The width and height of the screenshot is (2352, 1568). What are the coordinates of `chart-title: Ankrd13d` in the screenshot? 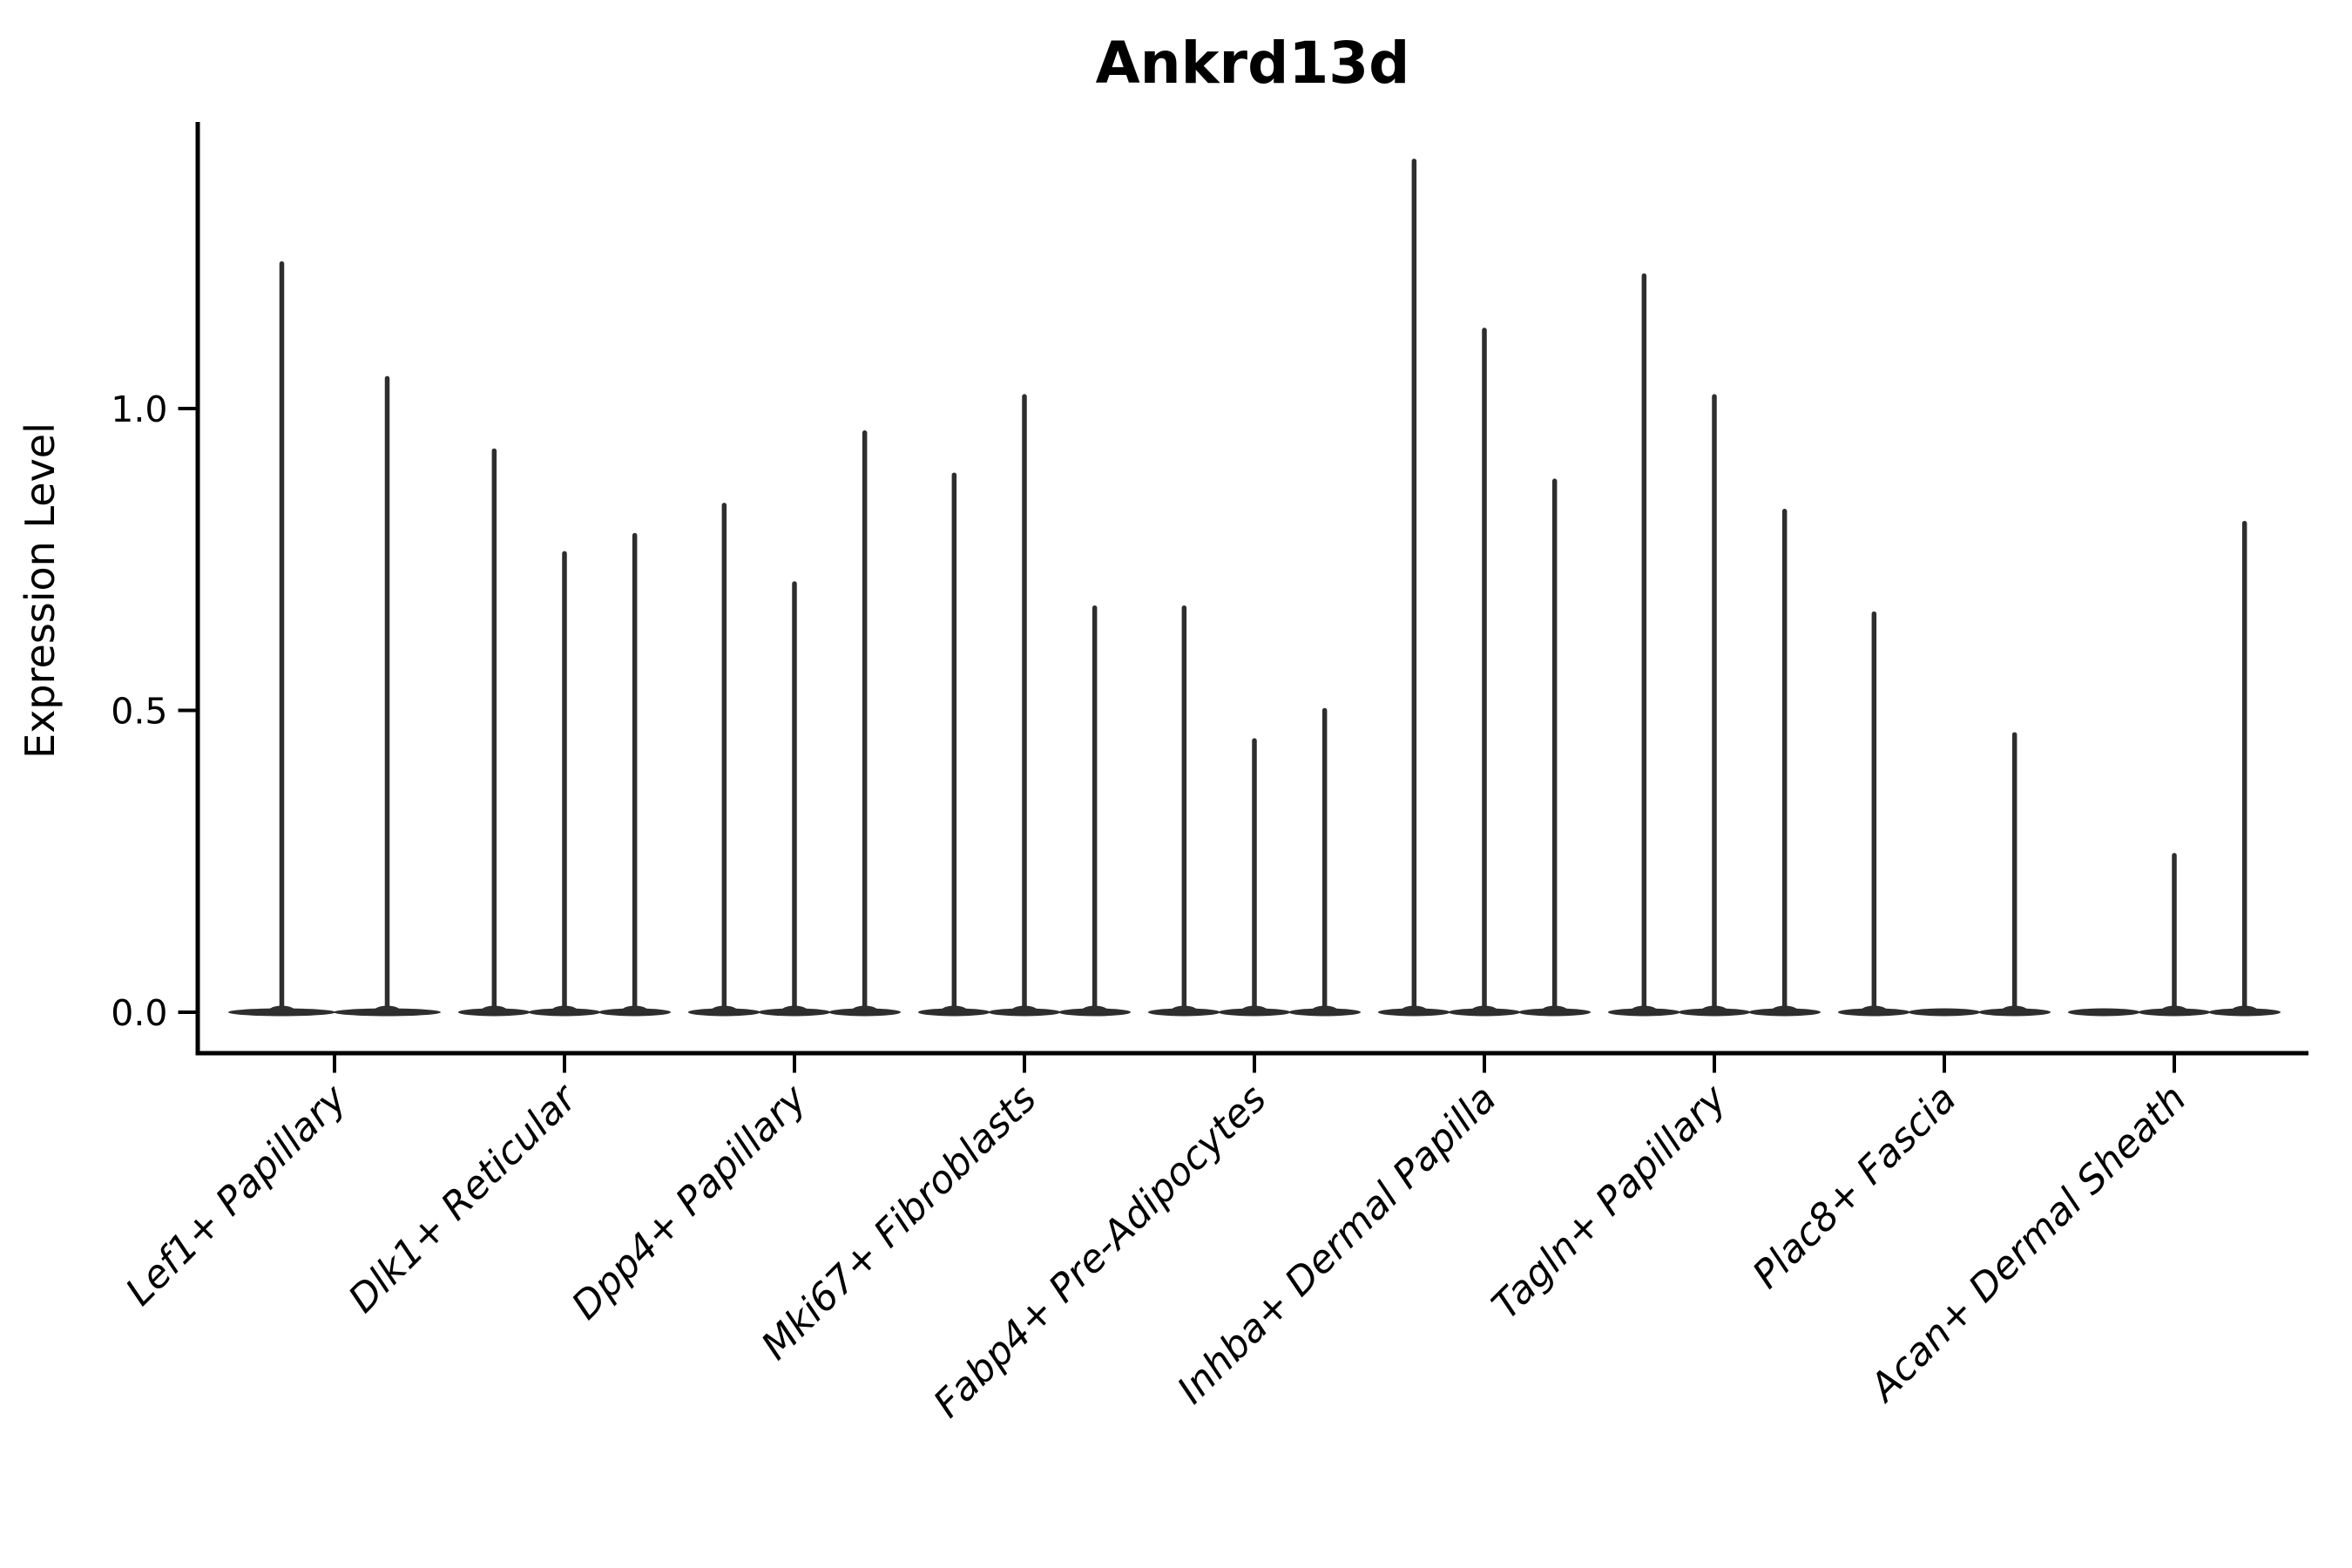 It's located at (1253, 64).